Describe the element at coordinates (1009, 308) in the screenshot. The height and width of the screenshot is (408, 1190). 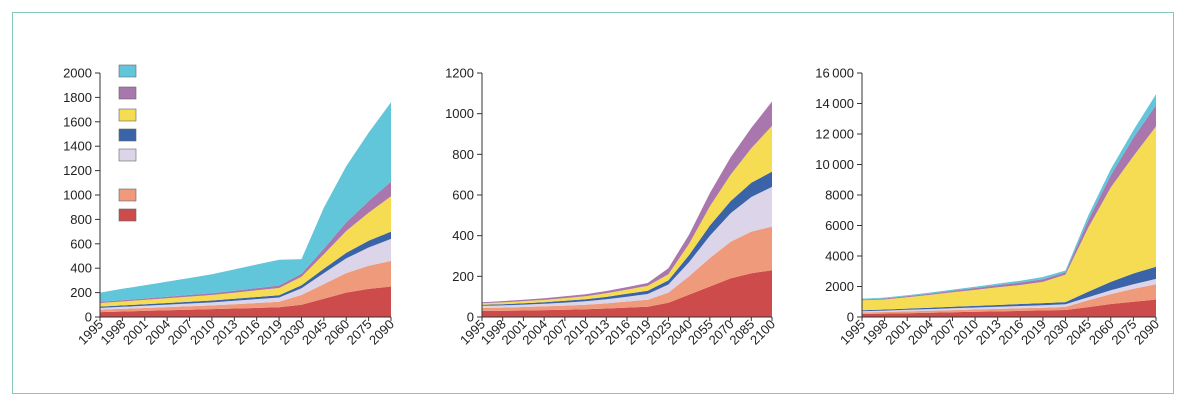
I see `panel3-area-red` at that location.